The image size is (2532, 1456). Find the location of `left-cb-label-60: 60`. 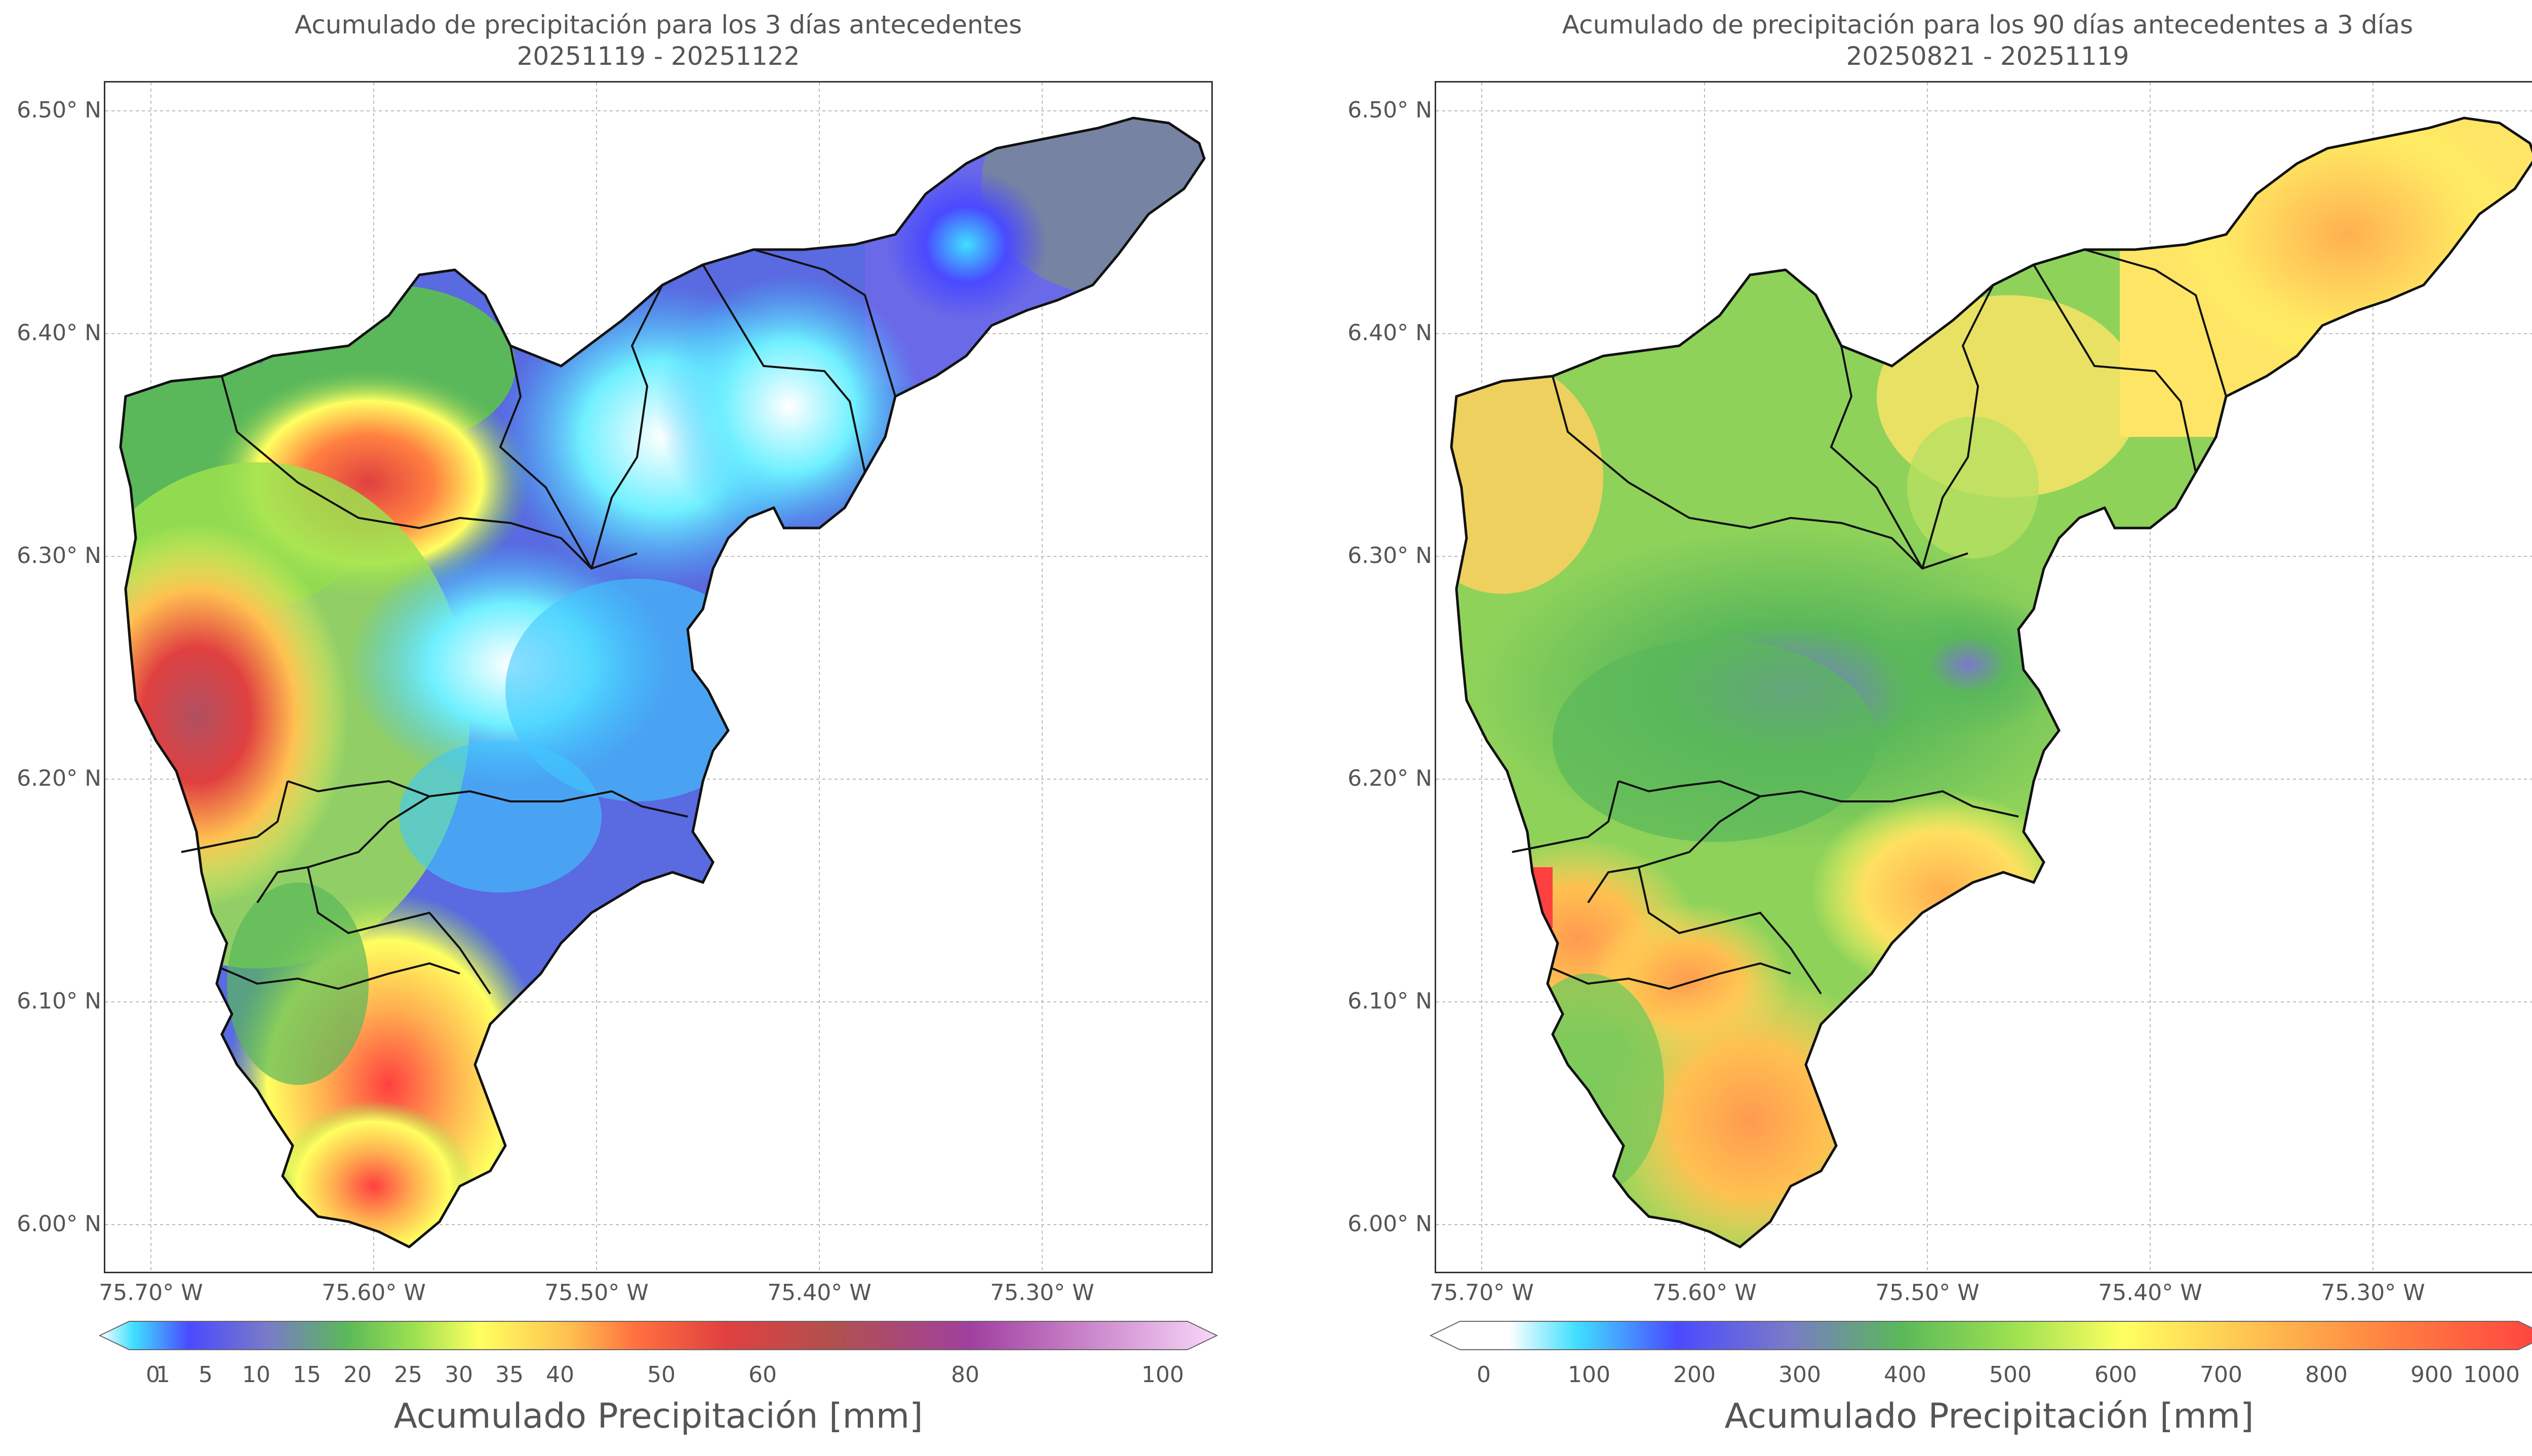

left-cb-label-60: 60 is located at coordinates (762, 1375).